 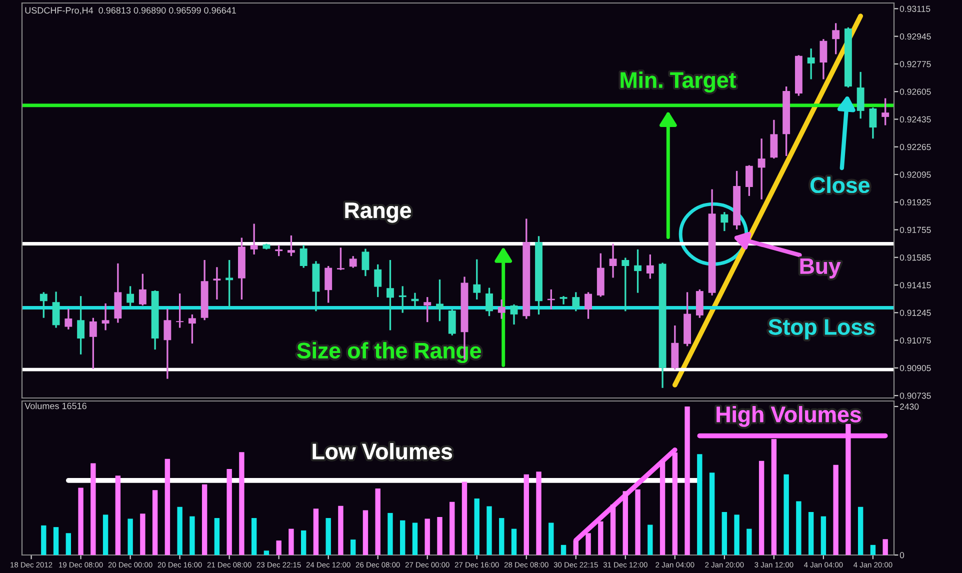 I want to click on y-tick-label: 0, so click(x=902, y=555).